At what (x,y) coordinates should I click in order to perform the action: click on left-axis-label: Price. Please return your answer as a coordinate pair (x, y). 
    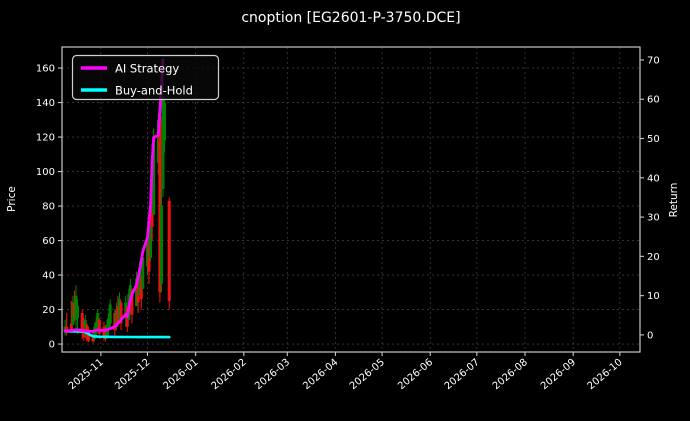
    Looking at the image, I should click on (12, 199).